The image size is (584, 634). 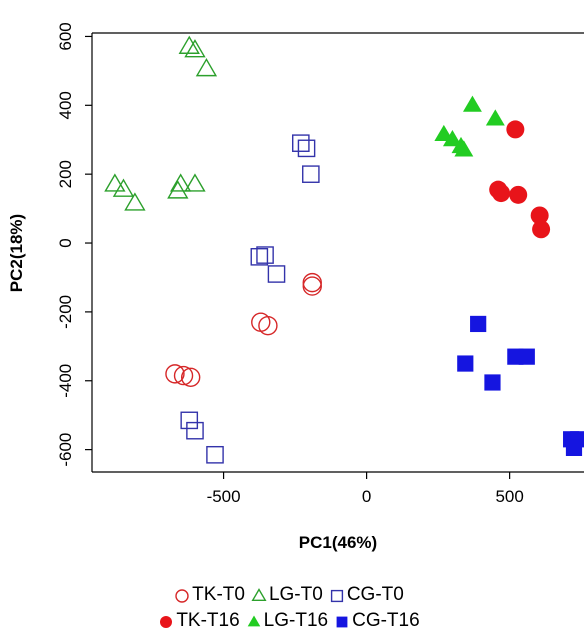 I want to click on series-cg-t16, so click(x=520, y=385).